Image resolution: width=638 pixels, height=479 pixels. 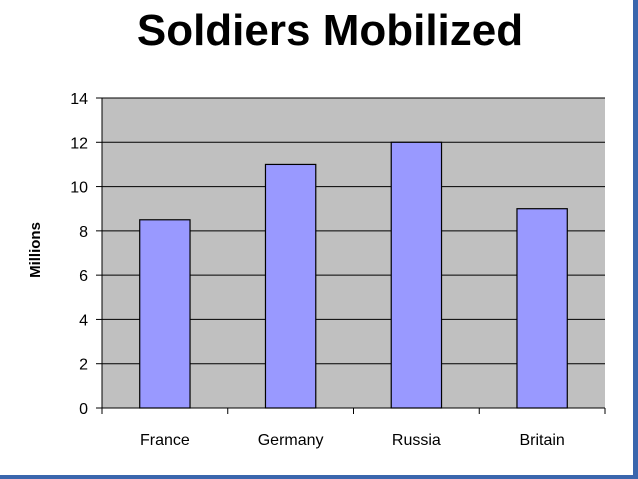 What do you see at coordinates (79, 254) in the screenshot?
I see `y-tick-labels: 0 2 4 6 8 10 12 14` at bounding box center [79, 254].